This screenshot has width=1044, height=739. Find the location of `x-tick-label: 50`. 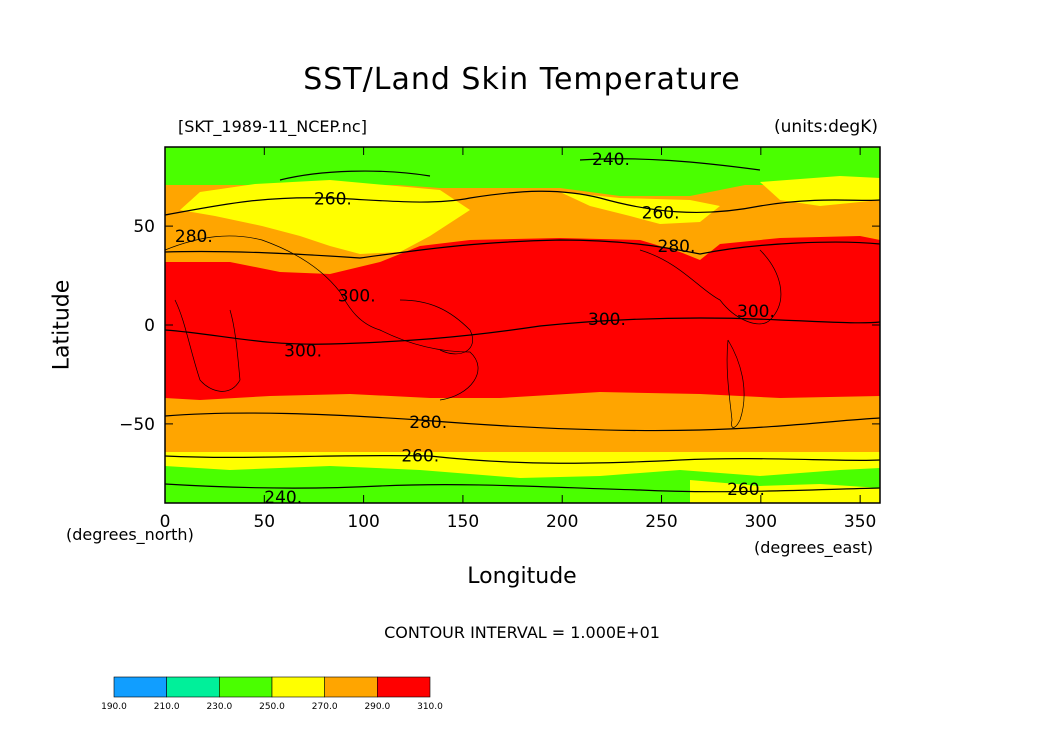

x-tick-label: 50 is located at coordinates (264, 522).